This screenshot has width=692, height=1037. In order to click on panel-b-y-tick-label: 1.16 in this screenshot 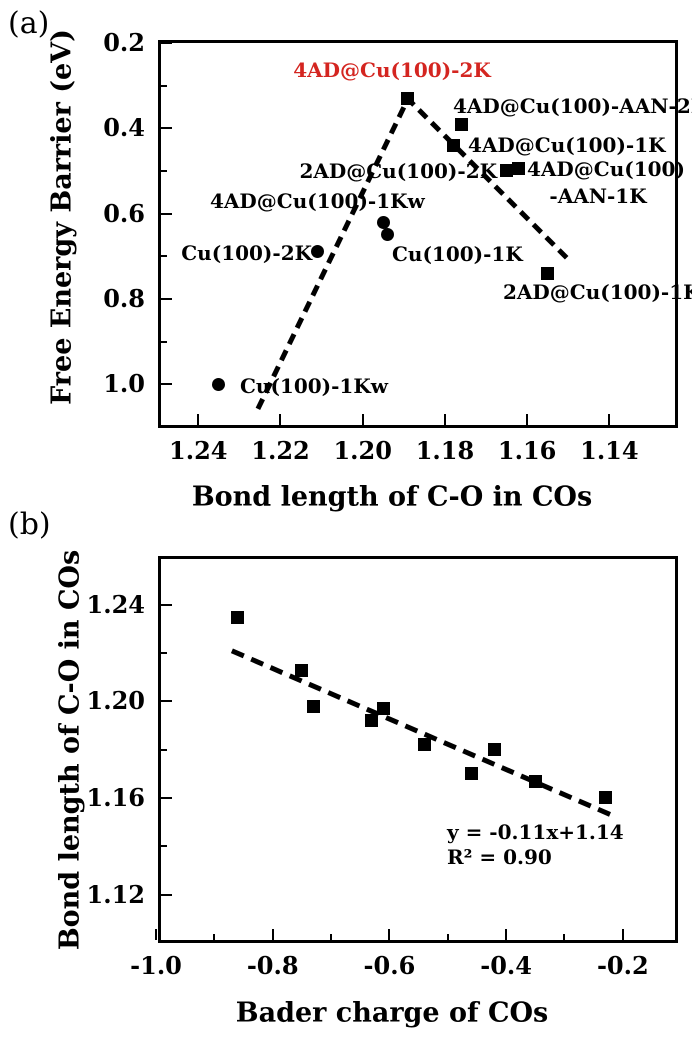, I will do `click(115, 797)`.